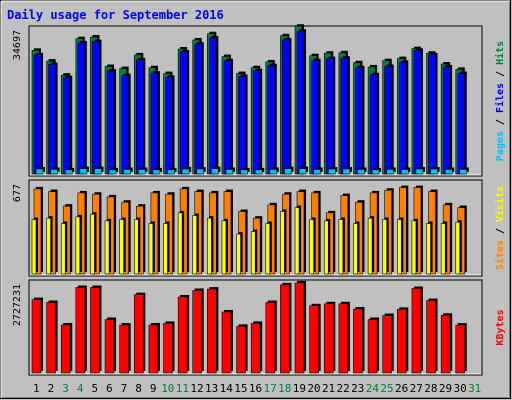 The image size is (512, 400). Describe the element at coordinates (196, 388) in the screenshot. I see `x-tick-label-day-12: 12` at that location.